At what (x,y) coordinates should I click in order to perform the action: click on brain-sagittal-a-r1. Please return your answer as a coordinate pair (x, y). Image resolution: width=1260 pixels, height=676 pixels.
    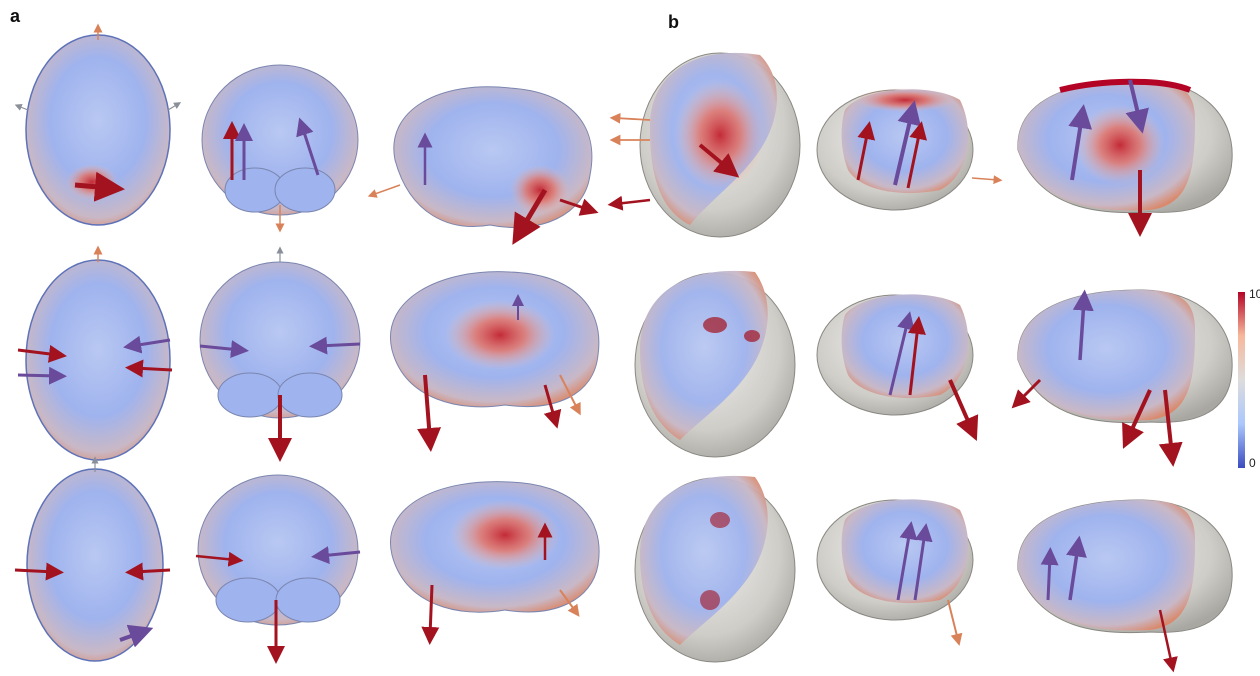
    Looking at the image, I should click on (483, 165).